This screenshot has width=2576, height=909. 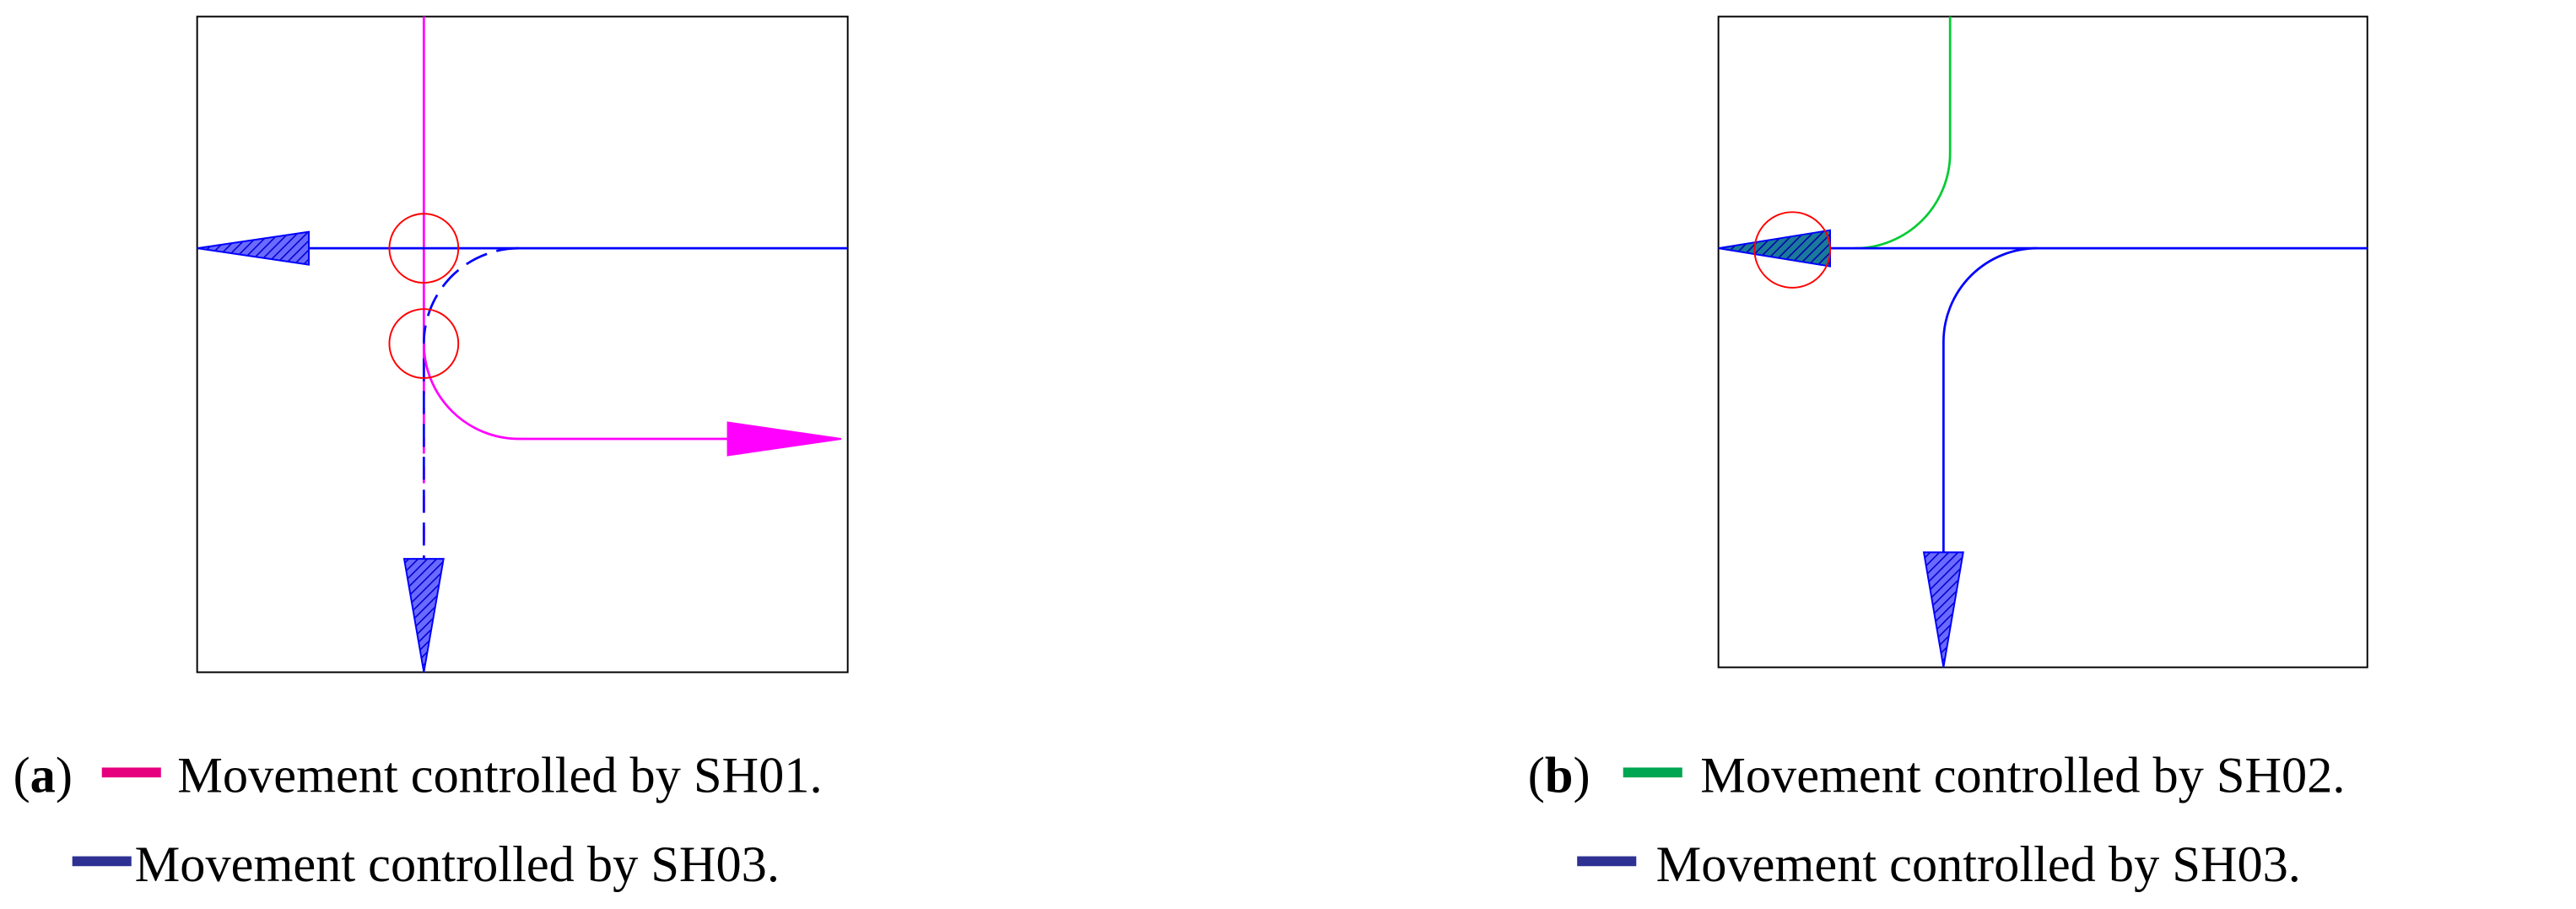 I want to click on panel-label: (a), so click(x=43, y=776).